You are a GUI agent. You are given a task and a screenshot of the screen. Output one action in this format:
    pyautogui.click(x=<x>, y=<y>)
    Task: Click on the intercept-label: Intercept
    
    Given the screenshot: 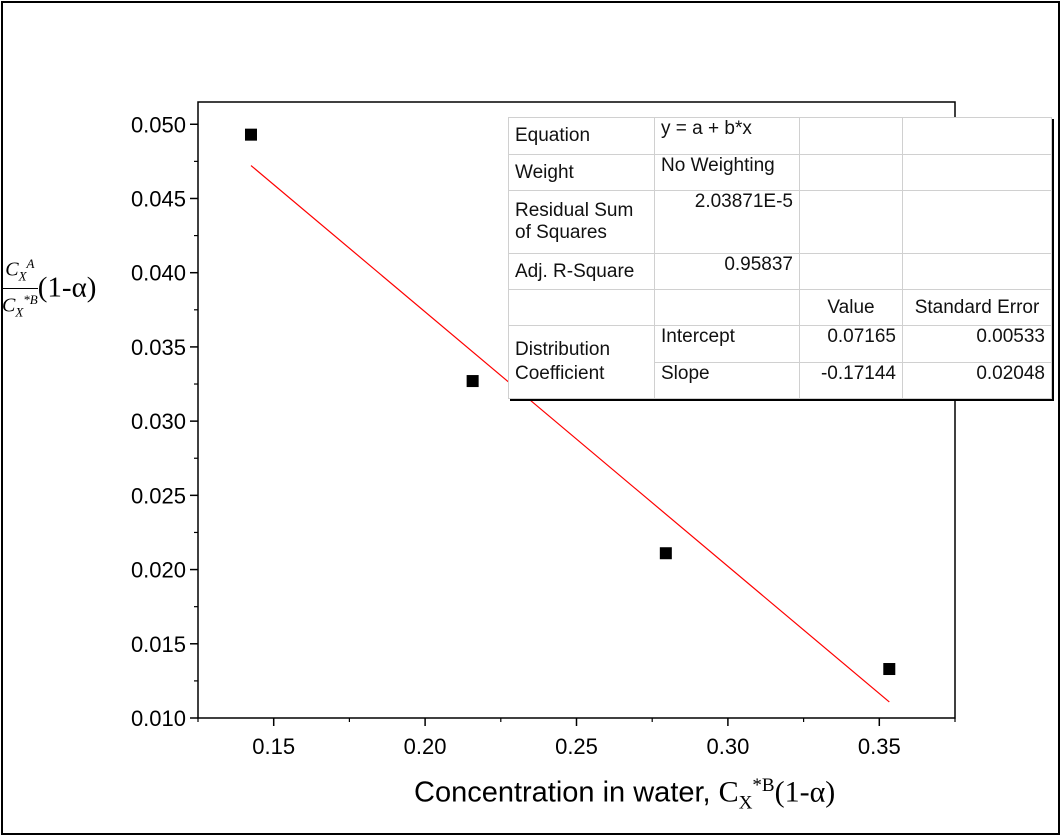 What is the action you would take?
    pyautogui.click(x=727, y=344)
    